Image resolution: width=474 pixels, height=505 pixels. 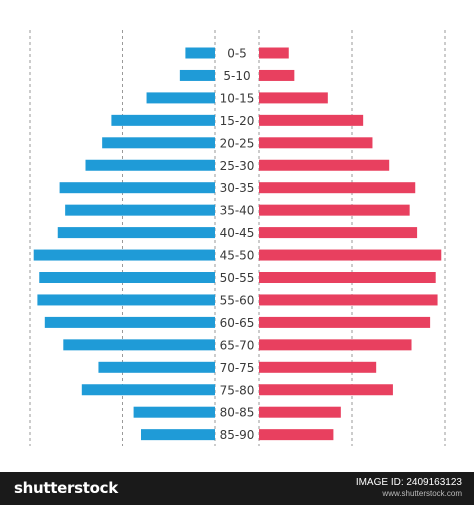 I want to click on age-label-10-15: 10-15, so click(x=237, y=98).